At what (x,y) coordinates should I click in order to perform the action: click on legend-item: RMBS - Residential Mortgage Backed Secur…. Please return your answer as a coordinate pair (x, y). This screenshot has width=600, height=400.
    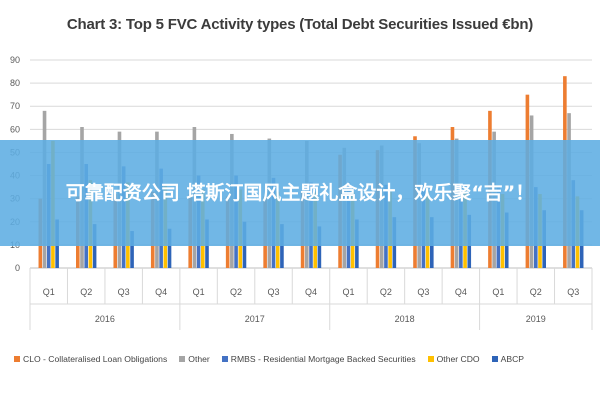
    Looking at the image, I should click on (318, 359).